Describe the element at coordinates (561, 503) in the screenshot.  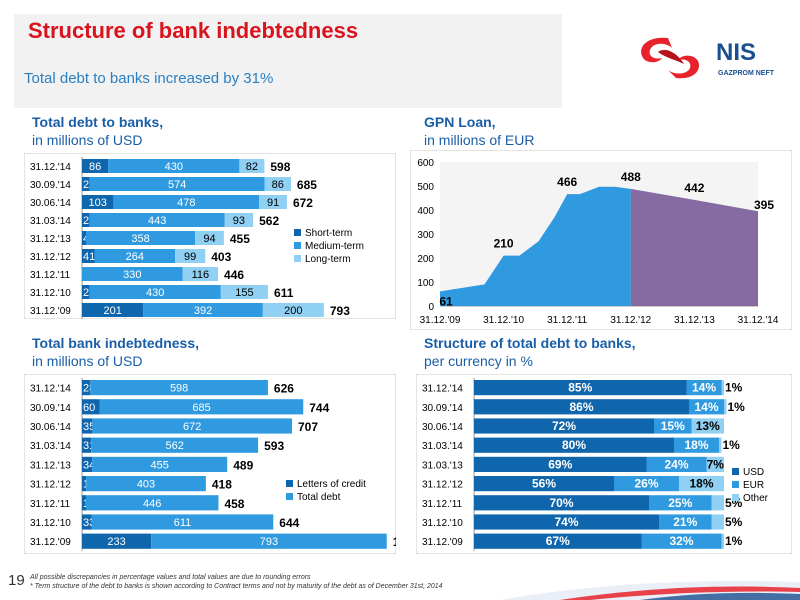
I see `bar-value-label: 70%` at that location.